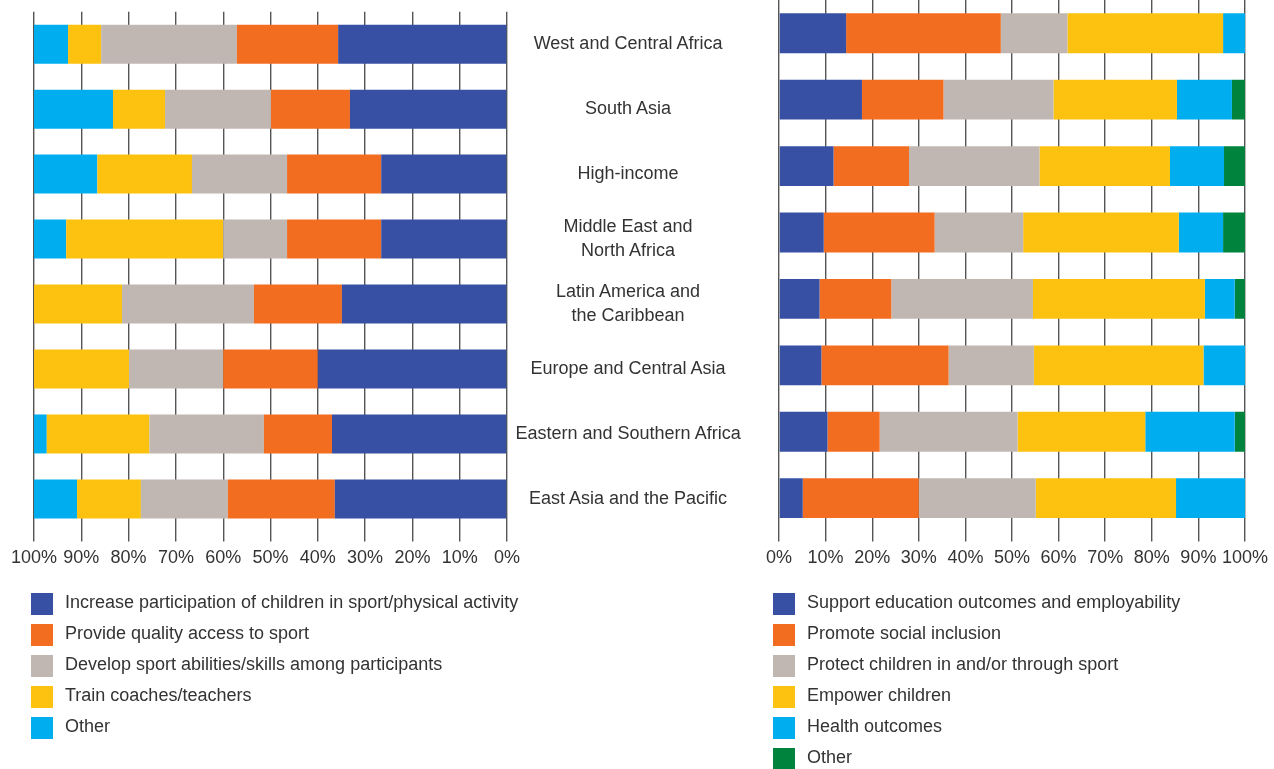 Image resolution: width=1274 pixels, height=769 pixels. Describe the element at coordinates (628, 43) in the screenshot. I see `y-tick-label: West and Central Africa` at that location.